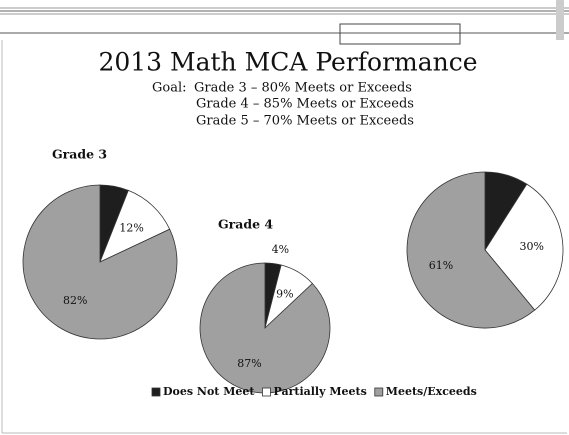 The width and height of the screenshot is (569, 435). Describe the element at coordinates (305, 104) in the screenshot. I see `goal-line: Grade 4 – 85% Meets or Exceeds` at that location.